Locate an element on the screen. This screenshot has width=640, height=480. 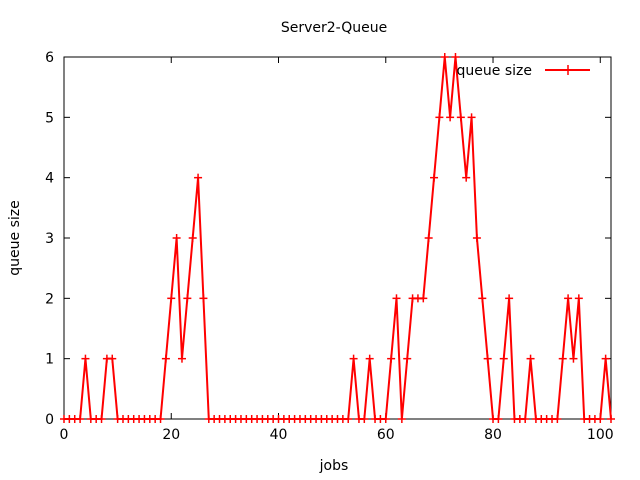
y-tick-label: 3 is located at coordinates (49, 239).